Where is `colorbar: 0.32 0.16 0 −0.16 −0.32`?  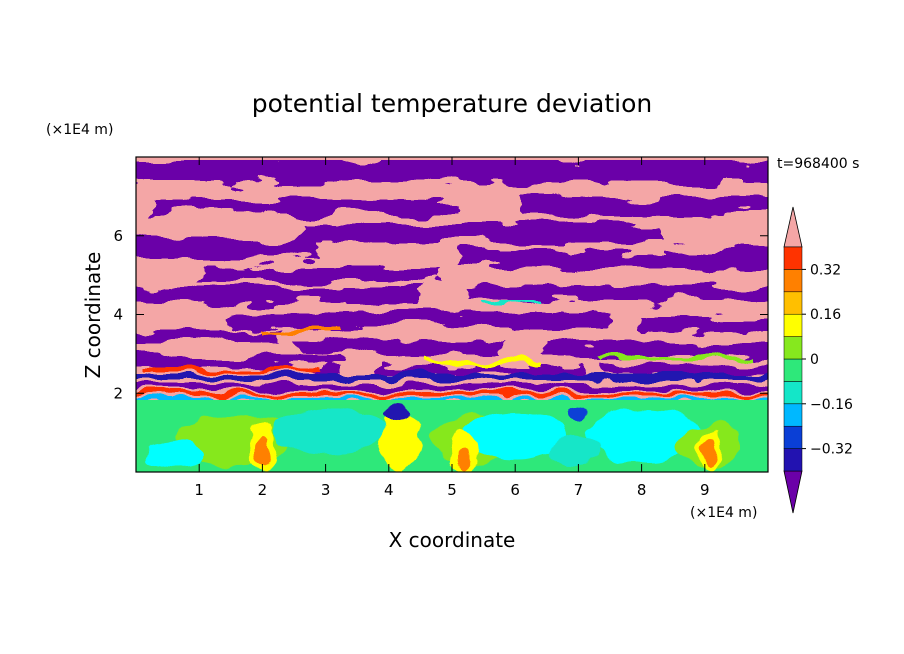
colorbar: 0.32 0.16 0 −0.16 −0.32 is located at coordinates (818, 360).